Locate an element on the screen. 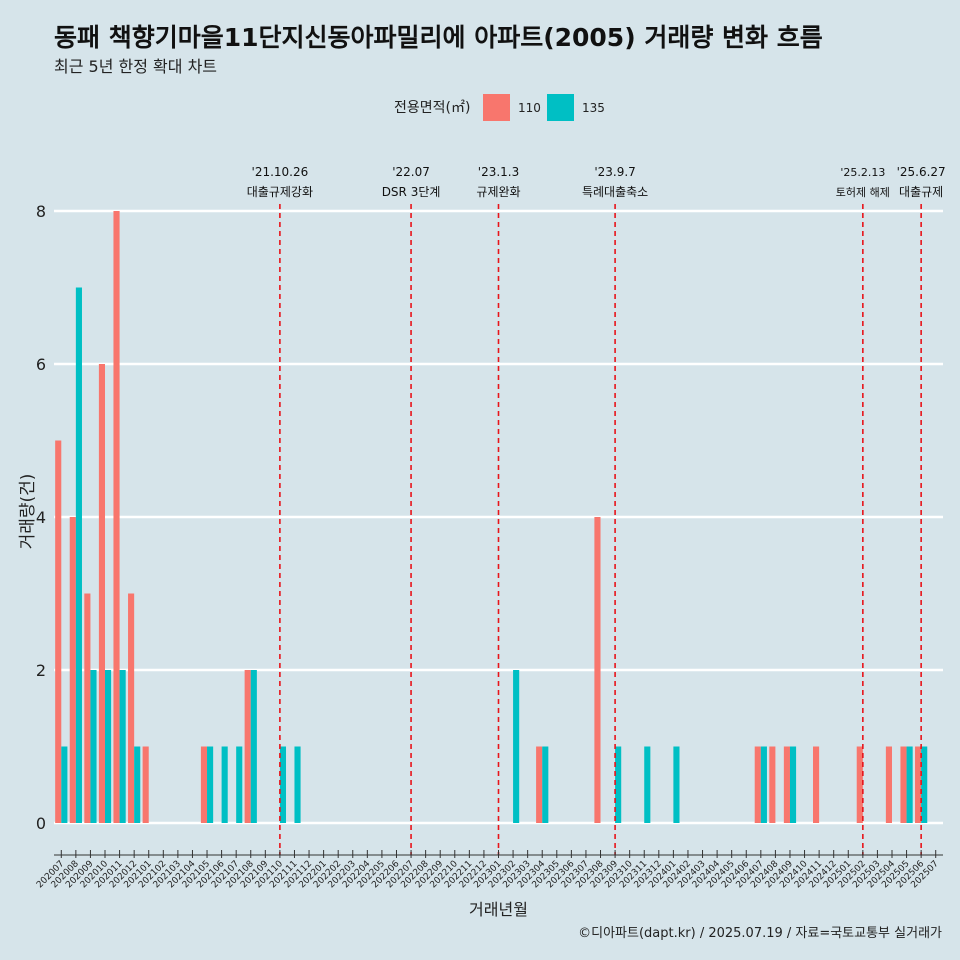 Image resolution: width=960 pixels, height=960 pixels. legend-label-135: 135 is located at coordinates (593, 108).